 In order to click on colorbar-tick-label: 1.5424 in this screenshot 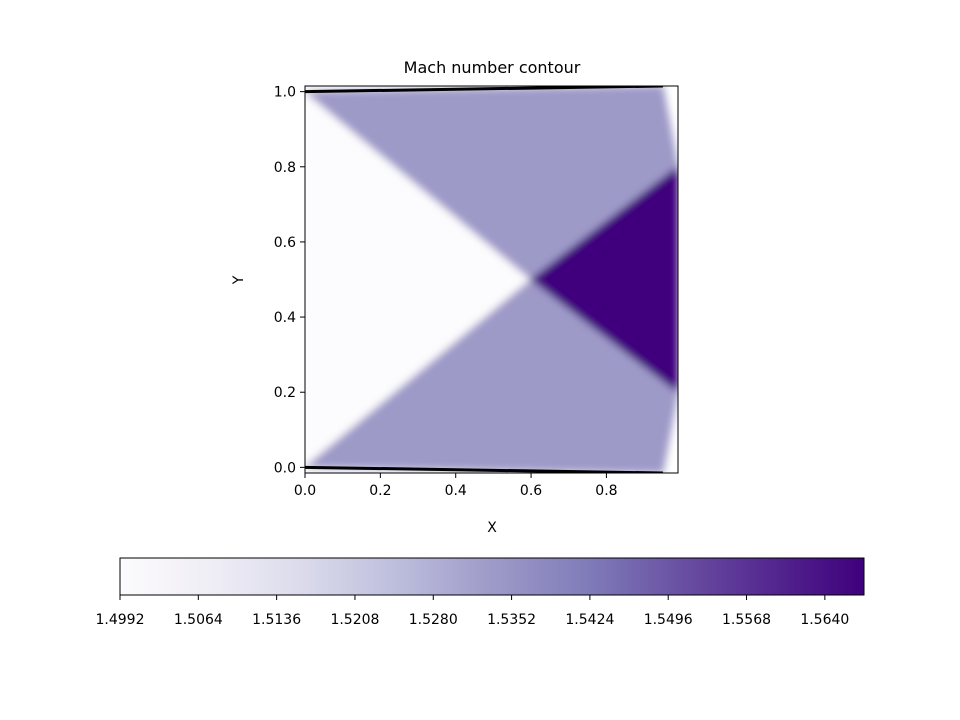, I will do `click(589, 620)`.